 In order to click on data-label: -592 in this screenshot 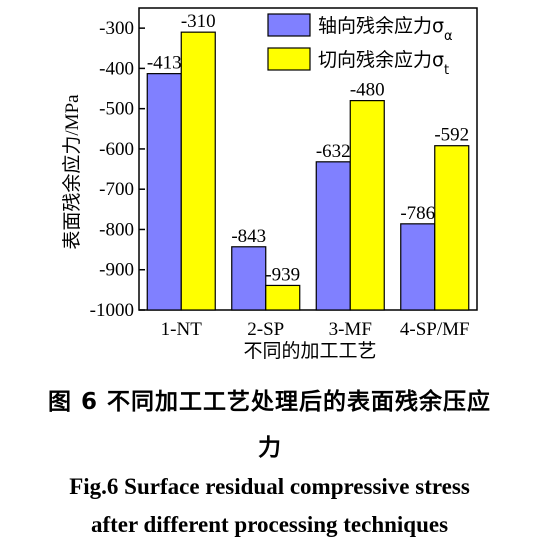, I will do `click(451, 135)`.